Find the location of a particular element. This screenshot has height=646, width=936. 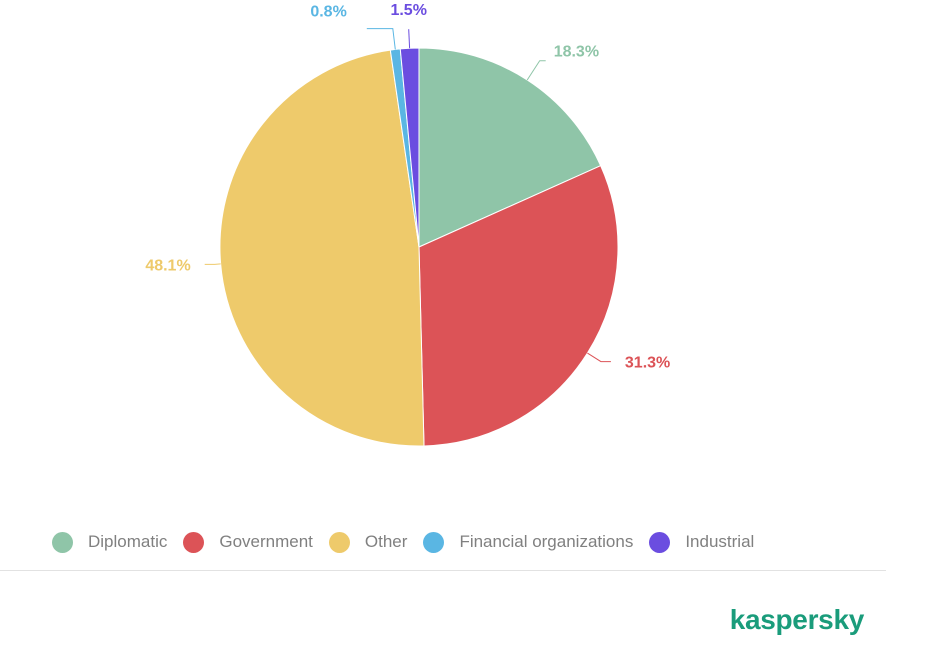

data-label-industrial: 1.5% is located at coordinates (408, 10).